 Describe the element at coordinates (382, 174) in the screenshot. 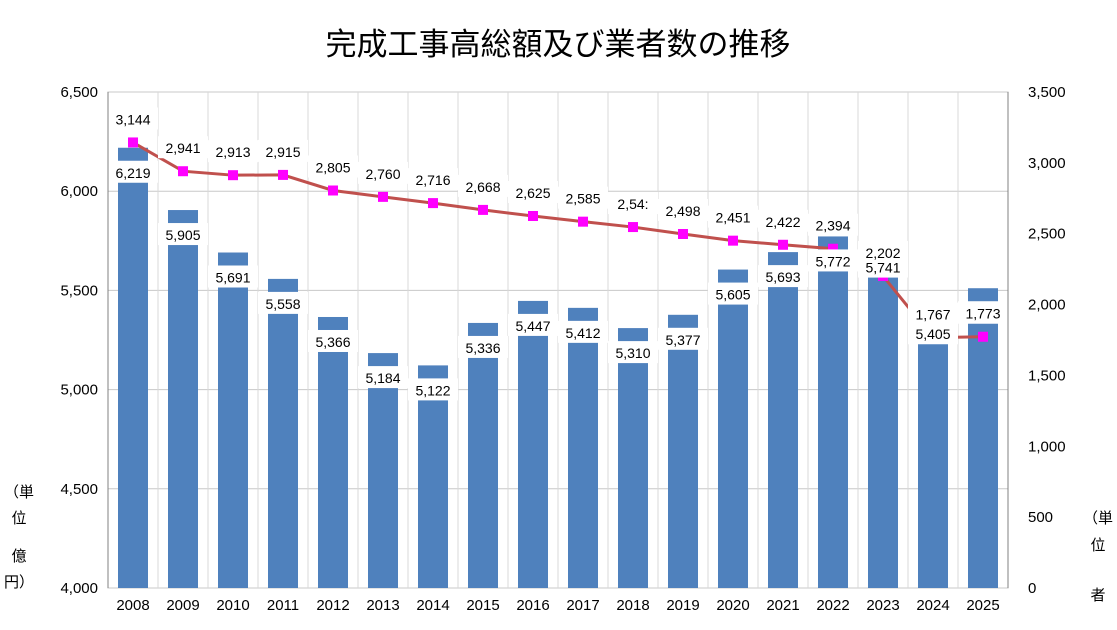

I see `line-label-2013: 2,760` at that location.